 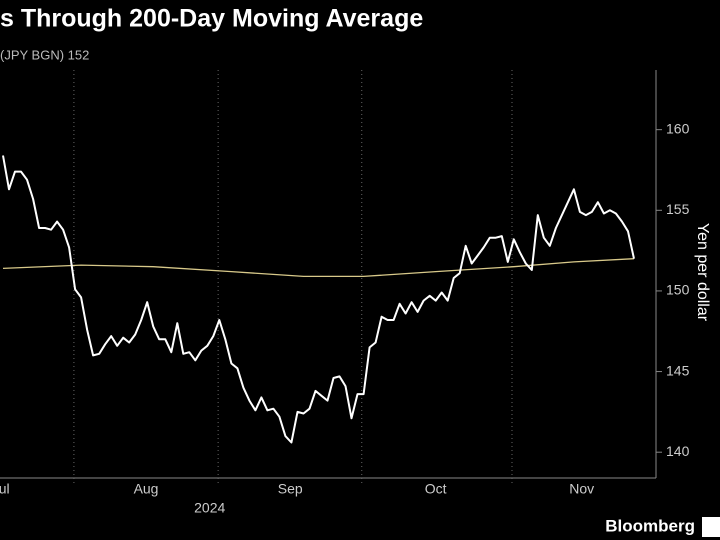 What do you see at coordinates (678, 209) in the screenshot?
I see `y-tick-label: 155` at bounding box center [678, 209].